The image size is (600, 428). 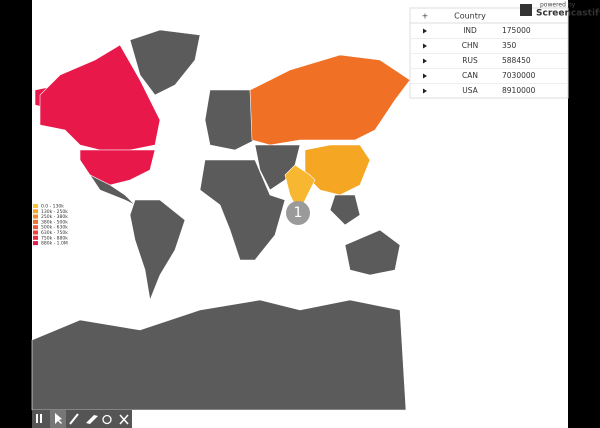 I want to click on value-cell: 8910000, so click(x=519, y=90).